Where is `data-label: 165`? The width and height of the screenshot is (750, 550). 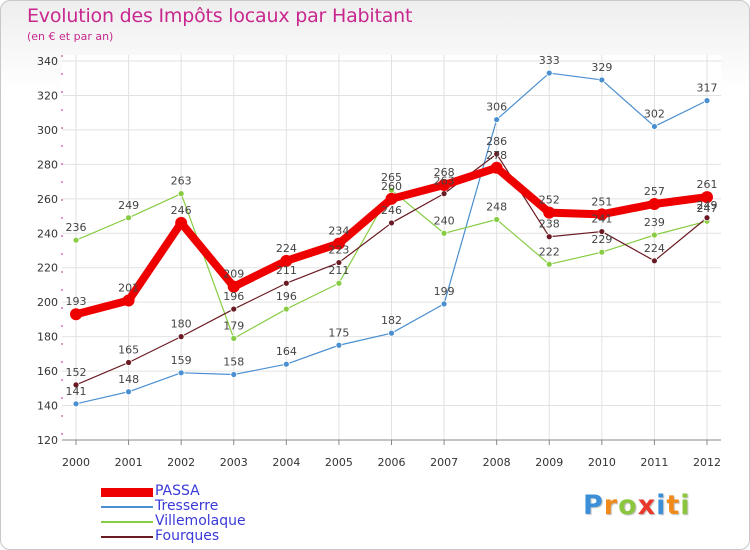
data-label: 165 is located at coordinates (128, 349).